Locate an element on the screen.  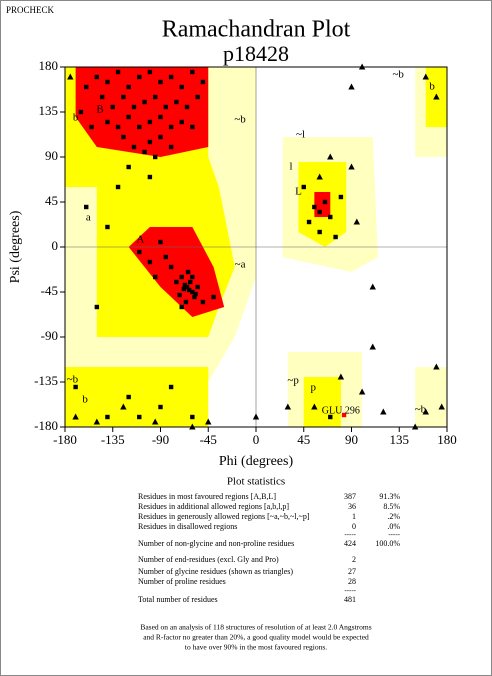
stat-percent: .0% is located at coordinates (393, 526).